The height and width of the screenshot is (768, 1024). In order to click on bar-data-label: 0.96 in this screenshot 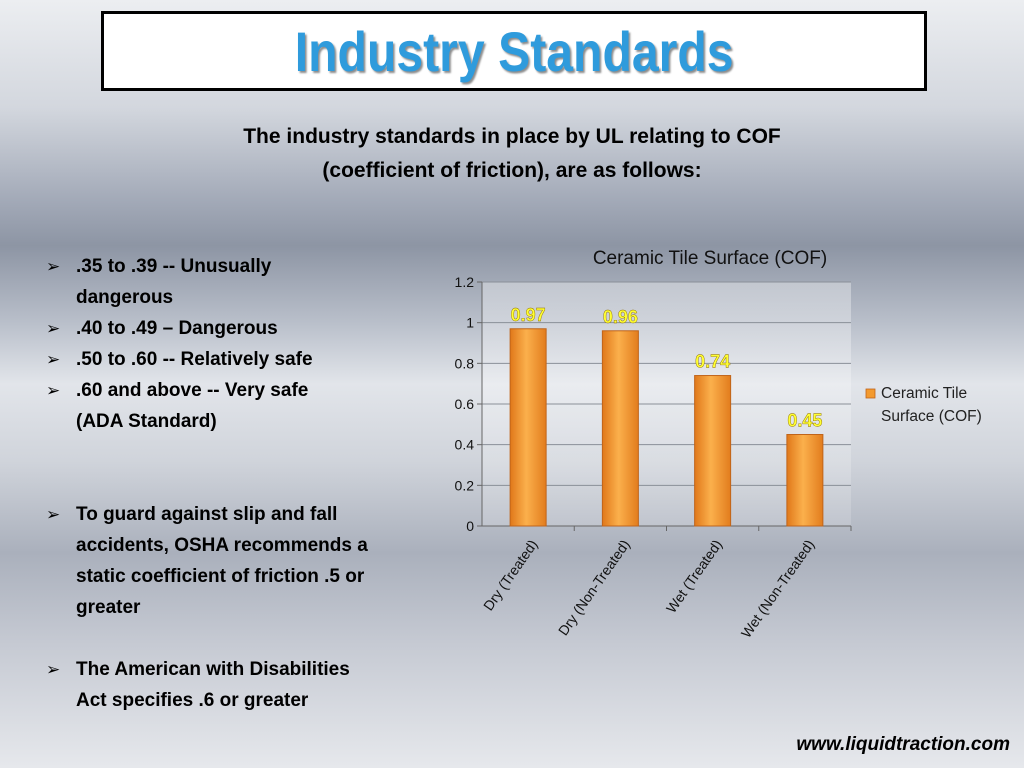, I will do `click(620, 317)`.